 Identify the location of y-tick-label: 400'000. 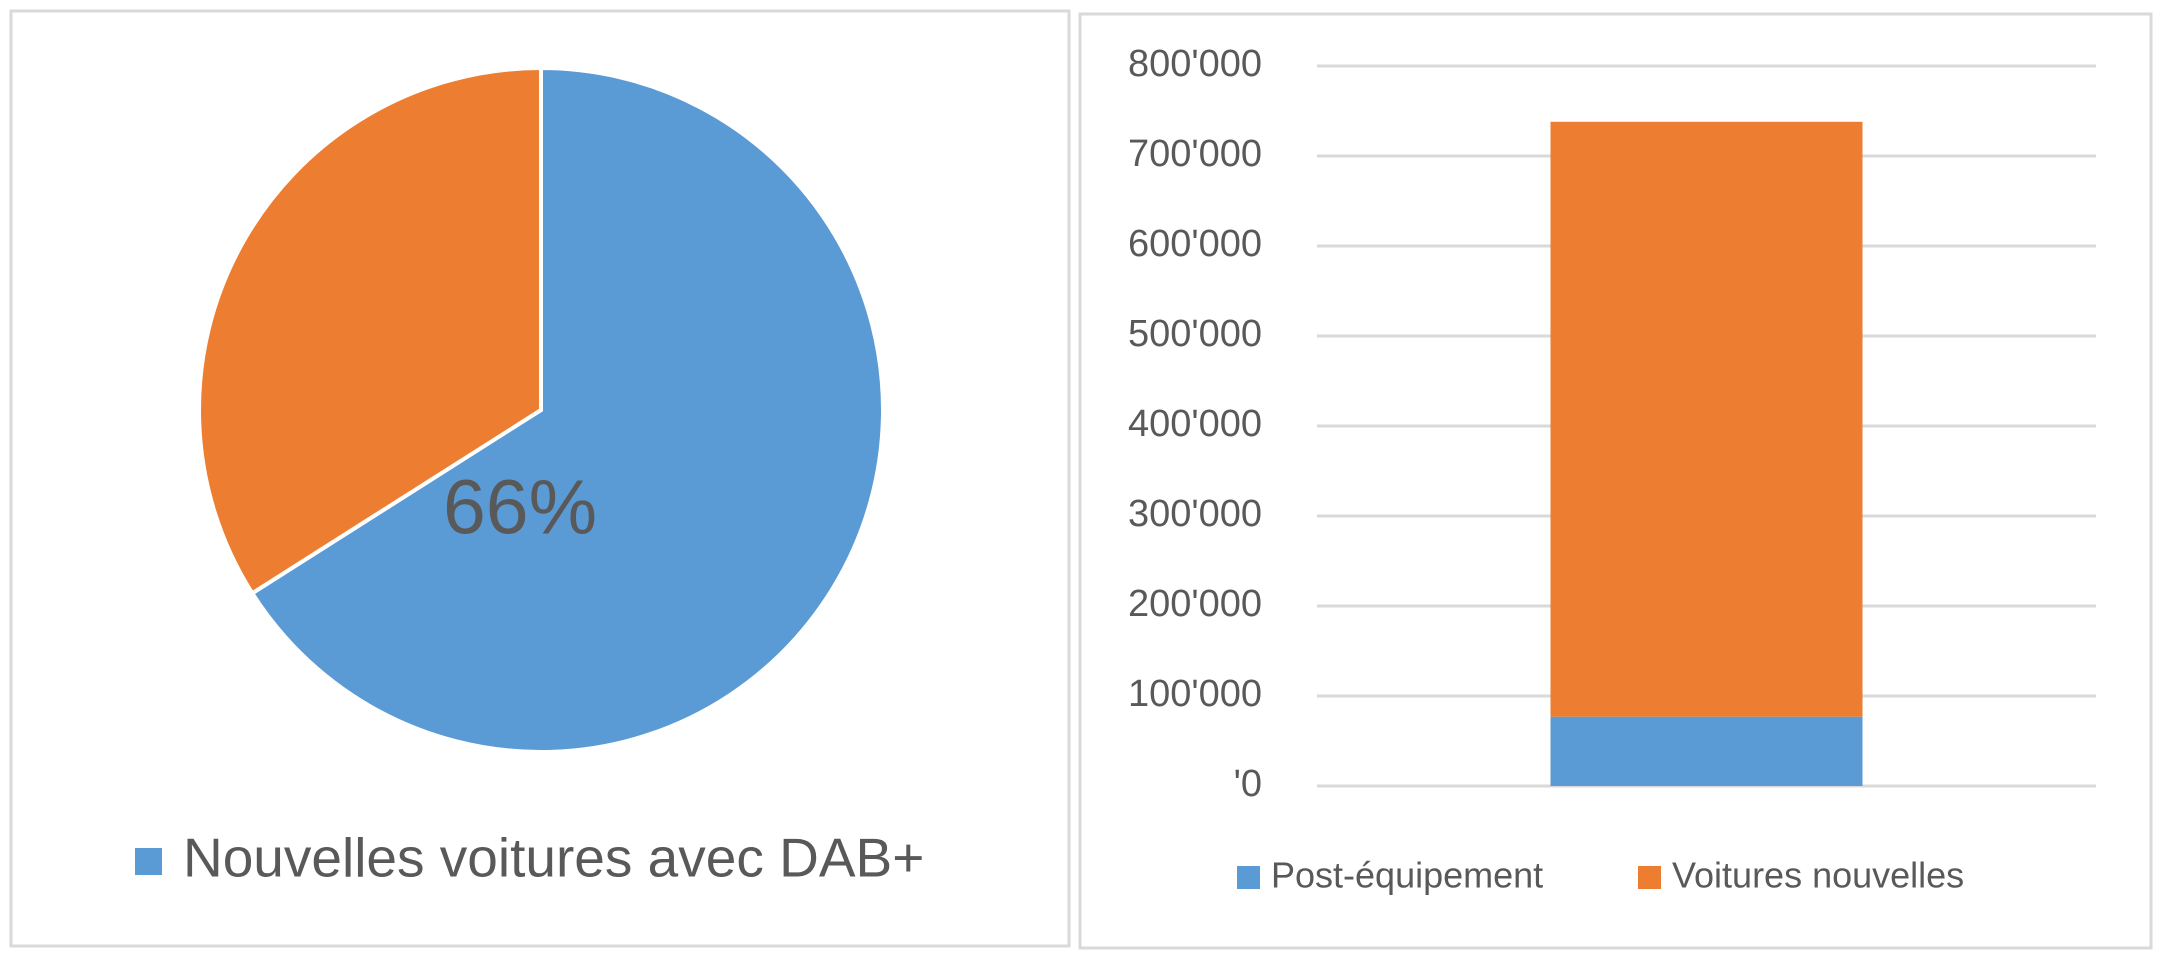
(1195, 424).